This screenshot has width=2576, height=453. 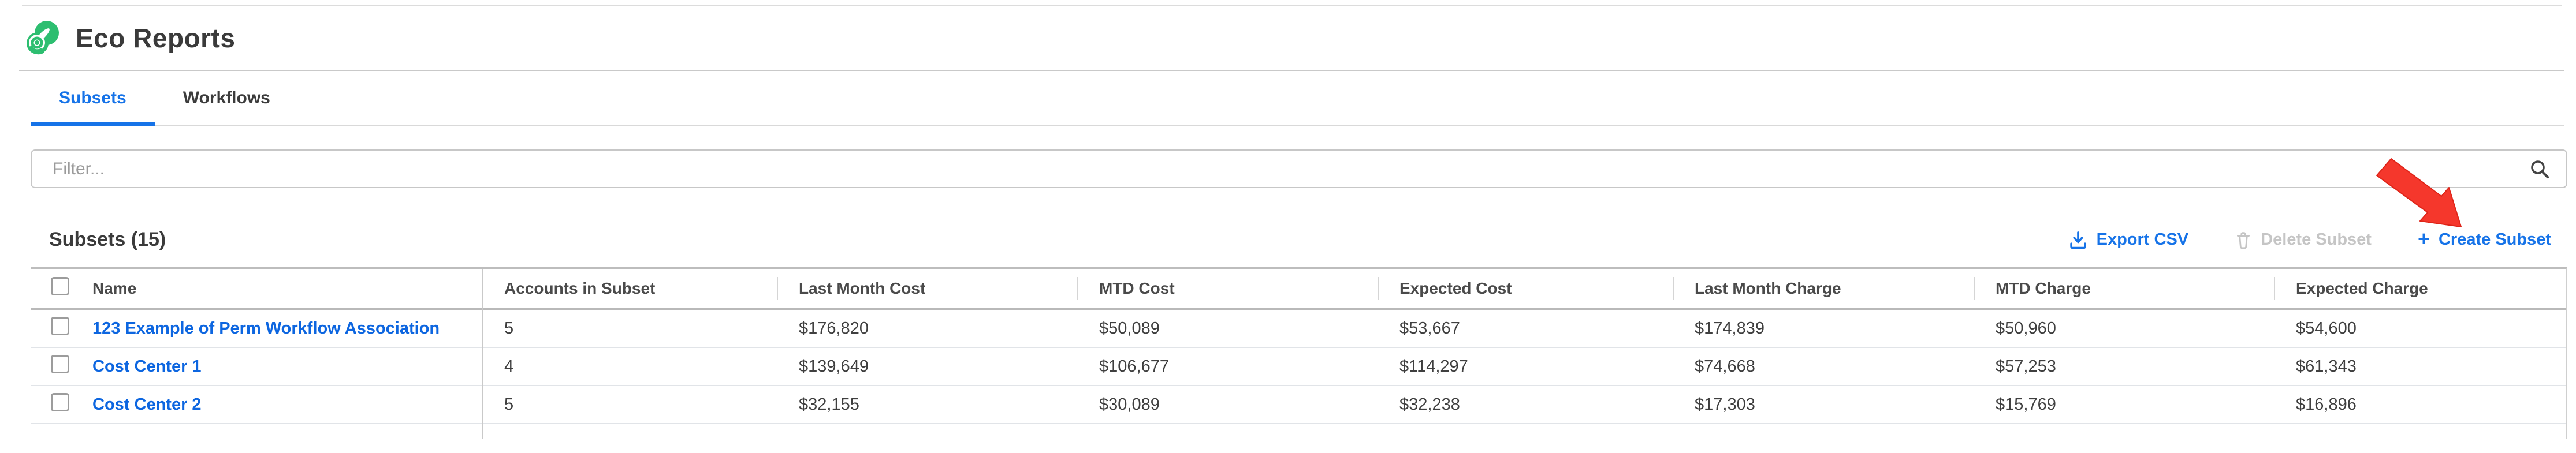 What do you see at coordinates (1725, 404) in the screenshot?
I see `last-month-charge-cell: $17,303` at bounding box center [1725, 404].